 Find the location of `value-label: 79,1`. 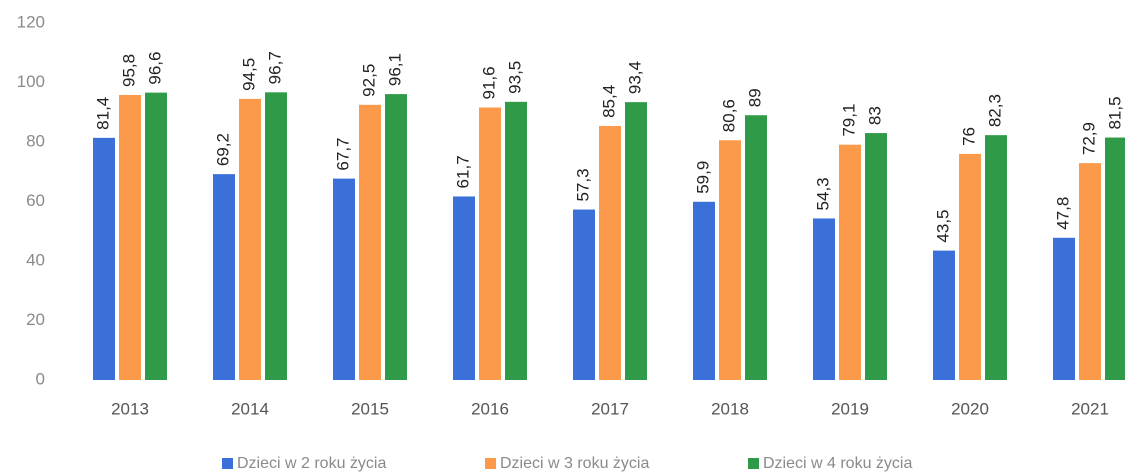

value-label: 79,1 is located at coordinates (848, 120).